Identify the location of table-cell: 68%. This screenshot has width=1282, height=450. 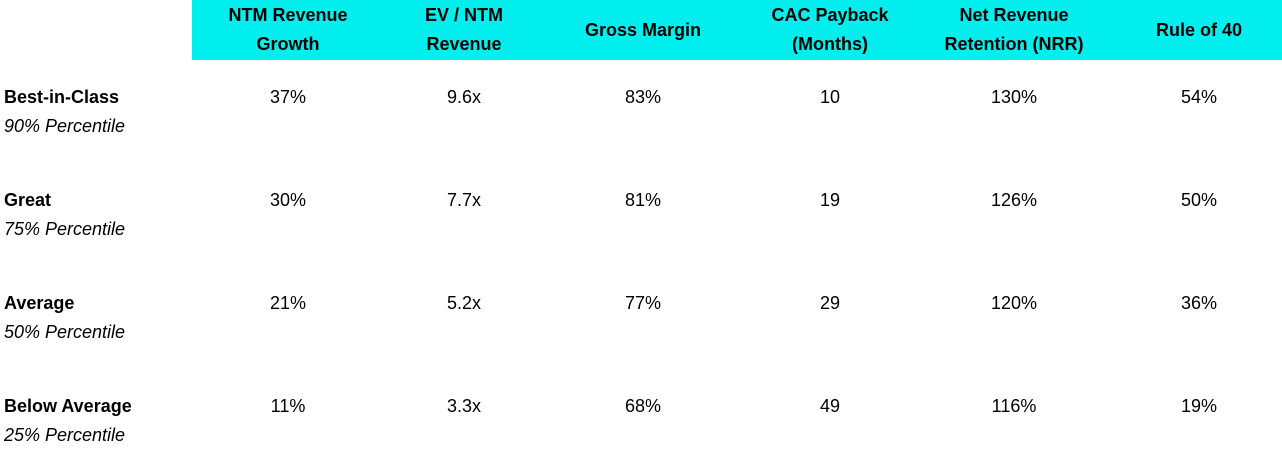
(643, 406).